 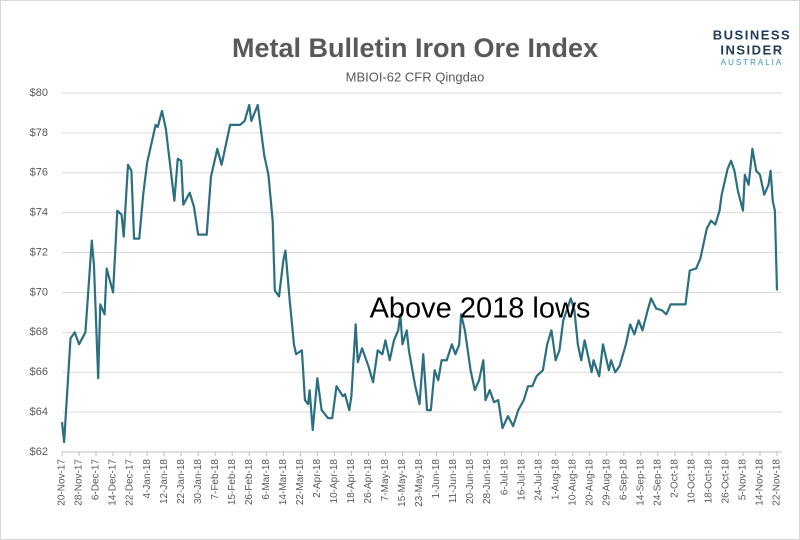 I want to click on y-tick-label: $68, so click(x=39, y=332).